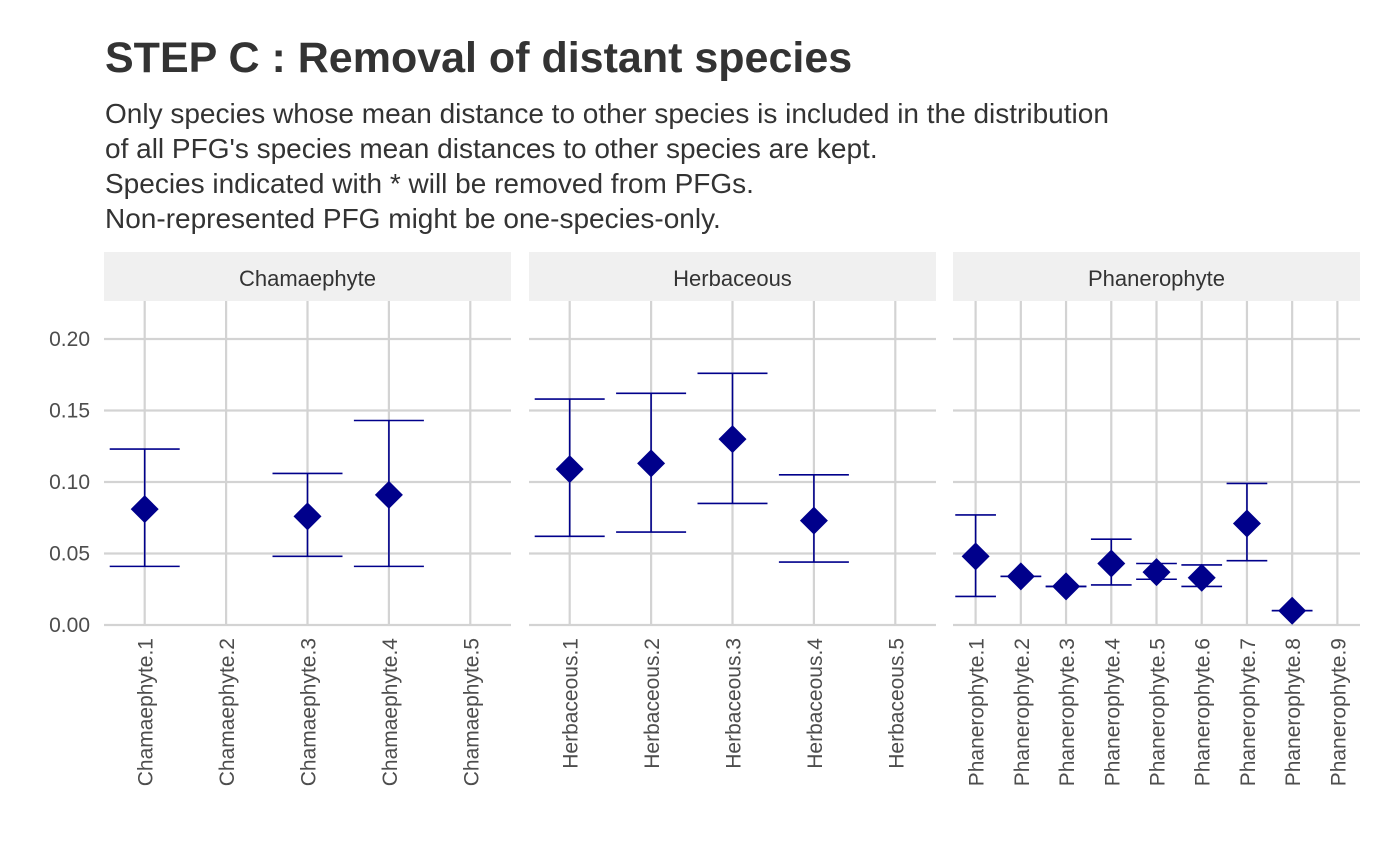 This screenshot has width=1400, height=866. Describe the element at coordinates (815, 703) in the screenshot. I see `x-tick-label: Herbaceous.4` at that location.